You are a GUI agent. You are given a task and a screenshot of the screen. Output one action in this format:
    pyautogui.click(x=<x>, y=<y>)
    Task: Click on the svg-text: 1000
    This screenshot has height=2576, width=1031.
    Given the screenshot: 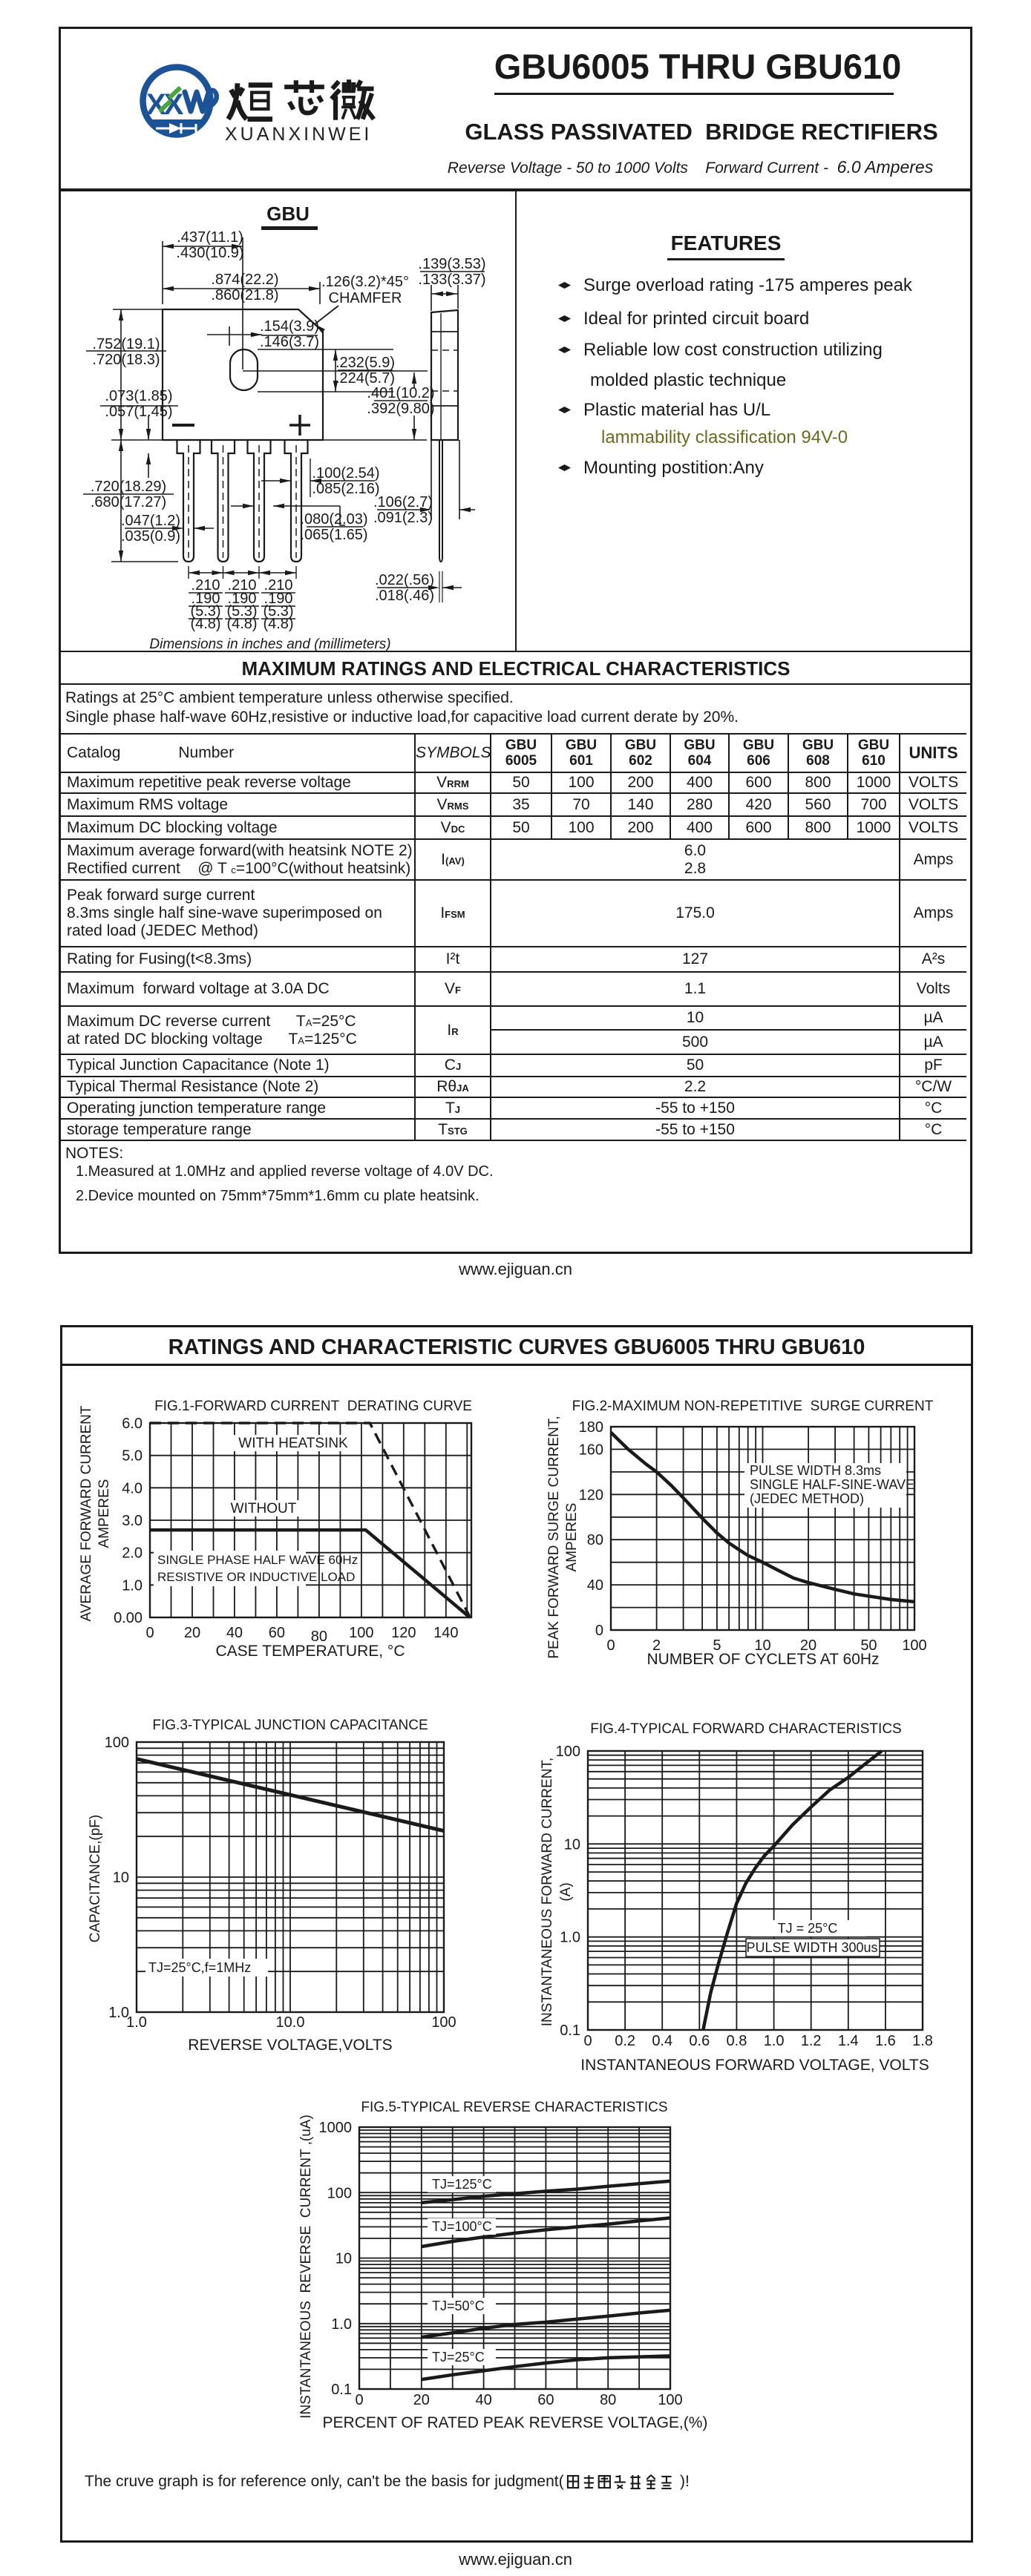 What is the action you would take?
    pyautogui.click(x=336, y=2128)
    